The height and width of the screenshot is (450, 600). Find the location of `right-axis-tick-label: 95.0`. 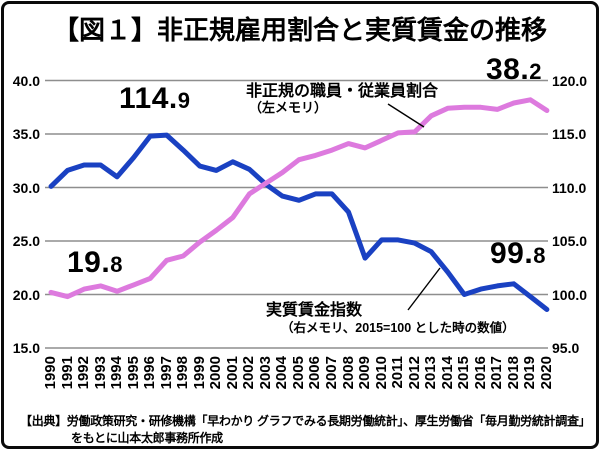

right-axis-tick-label: 95.0 is located at coordinates (566, 348).